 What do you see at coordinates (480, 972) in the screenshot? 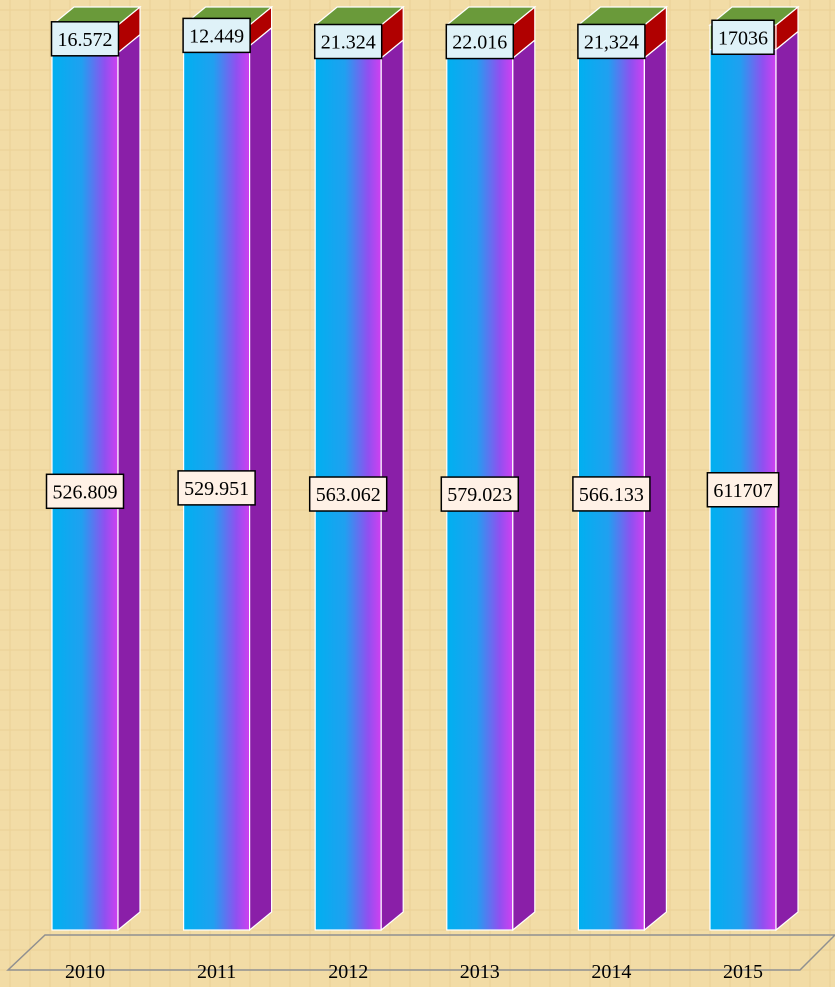
I see `x-tick-label: 2013` at bounding box center [480, 972].